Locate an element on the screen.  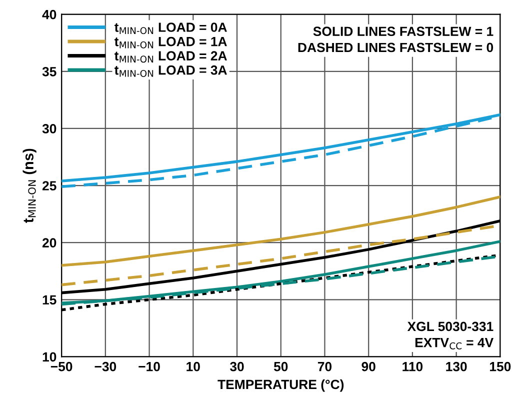
y-tick-label: 30 is located at coordinates (49, 129).